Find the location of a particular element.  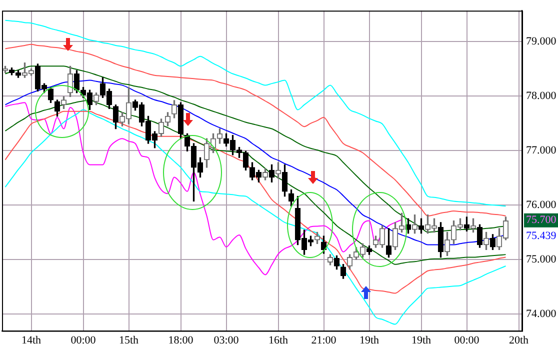

y-tick-label: 77.000 is located at coordinates (541, 150).